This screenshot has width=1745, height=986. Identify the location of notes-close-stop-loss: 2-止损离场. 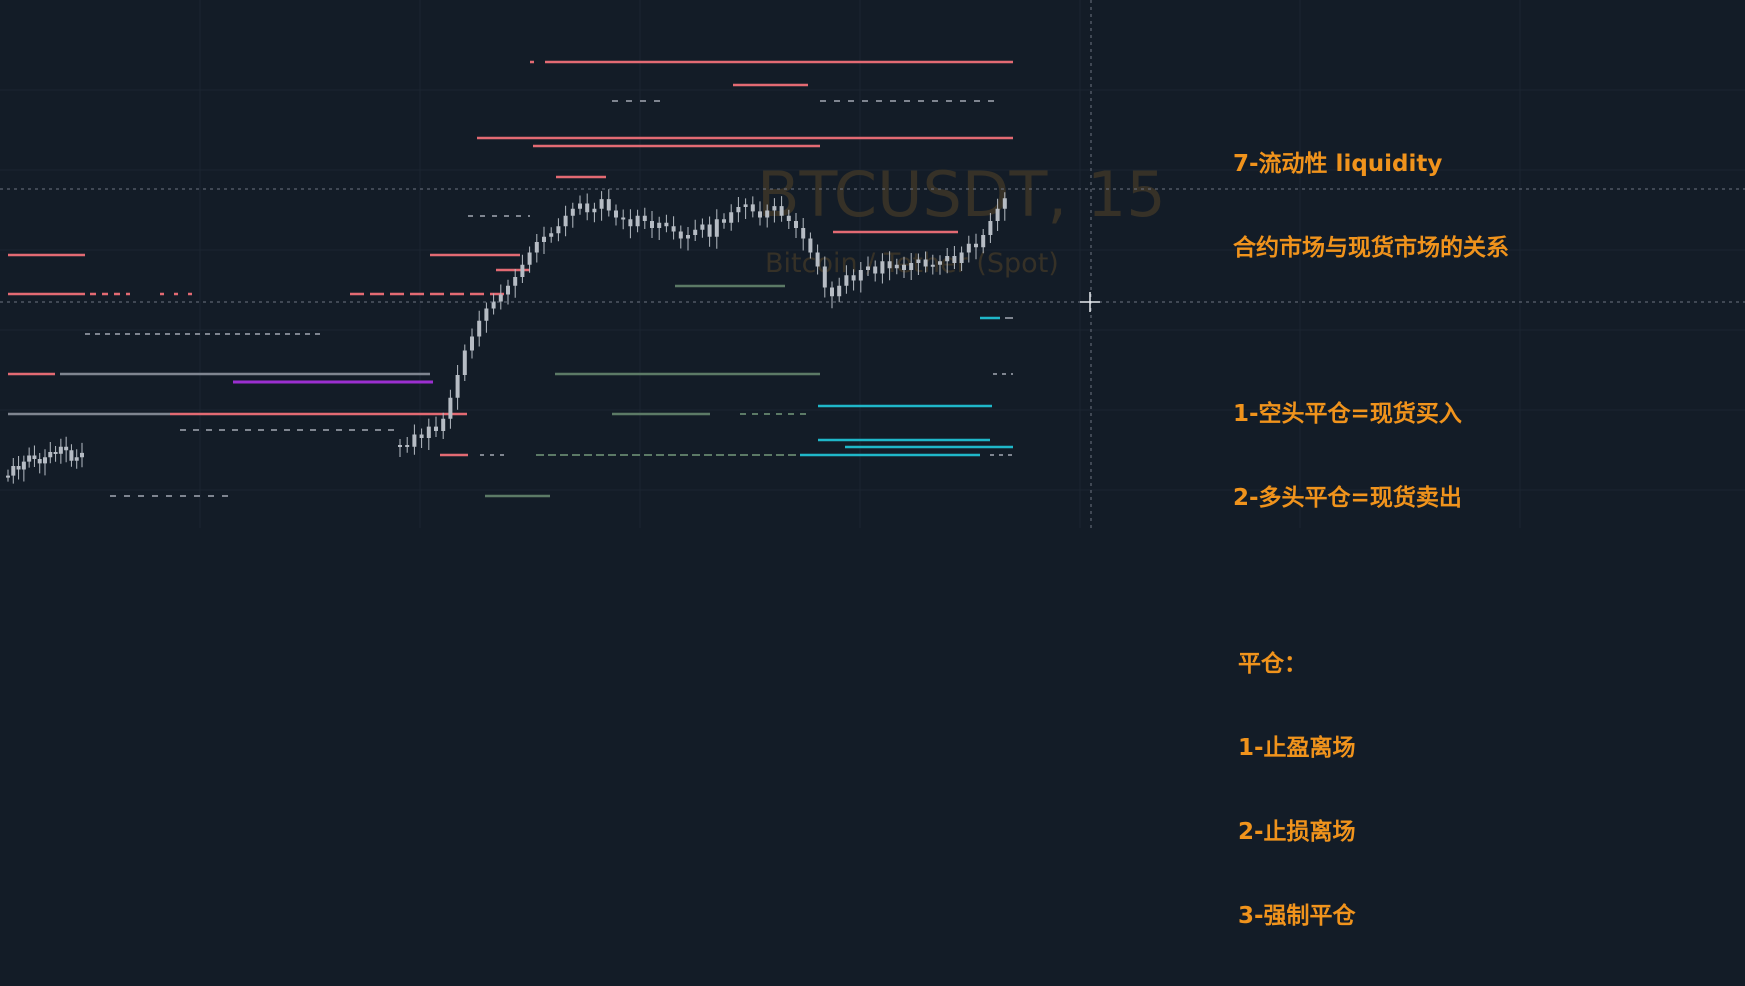
(1297, 832).